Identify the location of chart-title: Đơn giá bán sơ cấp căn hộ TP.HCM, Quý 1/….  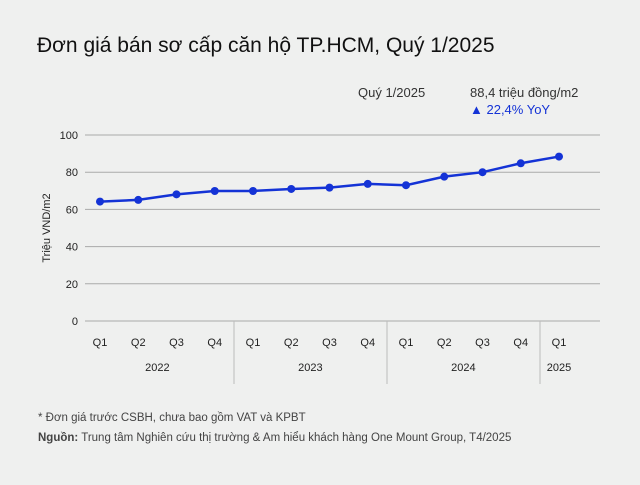
(266, 45).